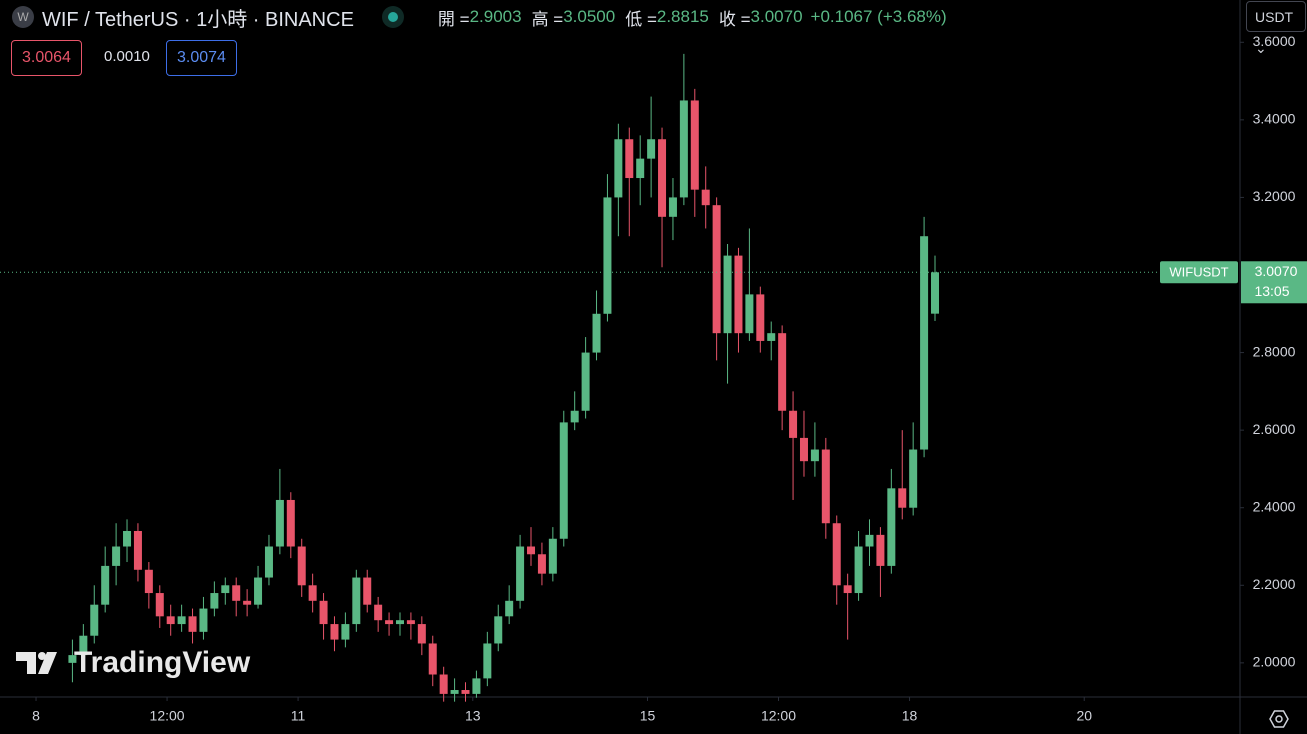 Image resolution: width=1307 pixels, height=734 pixels. Describe the element at coordinates (776, 16) in the screenshot. I see `close-value: 3.0070` at that location.